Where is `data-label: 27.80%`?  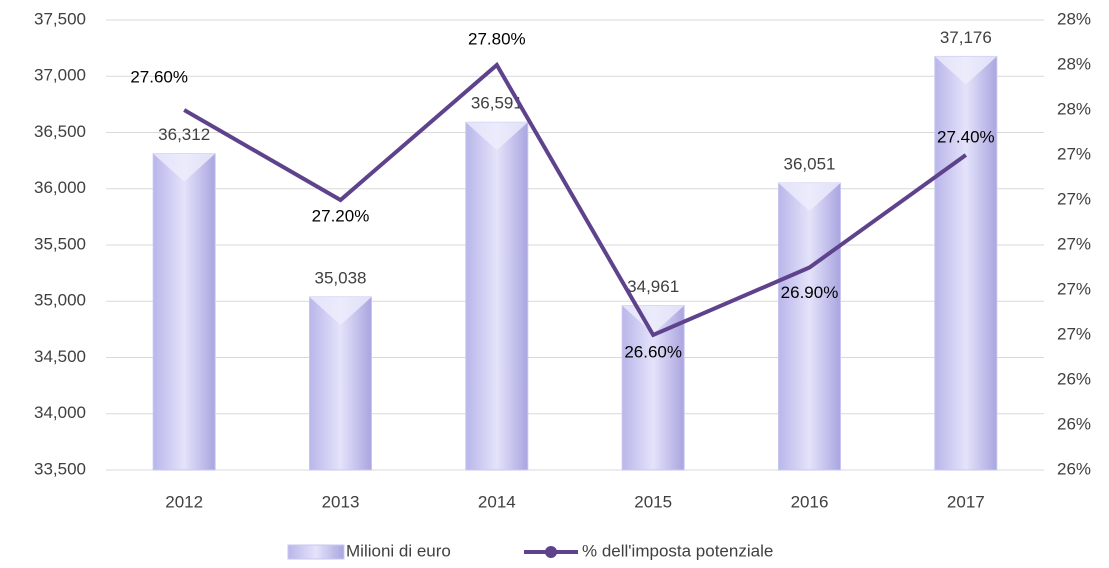
data-label: 27.80% is located at coordinates (497, 38).